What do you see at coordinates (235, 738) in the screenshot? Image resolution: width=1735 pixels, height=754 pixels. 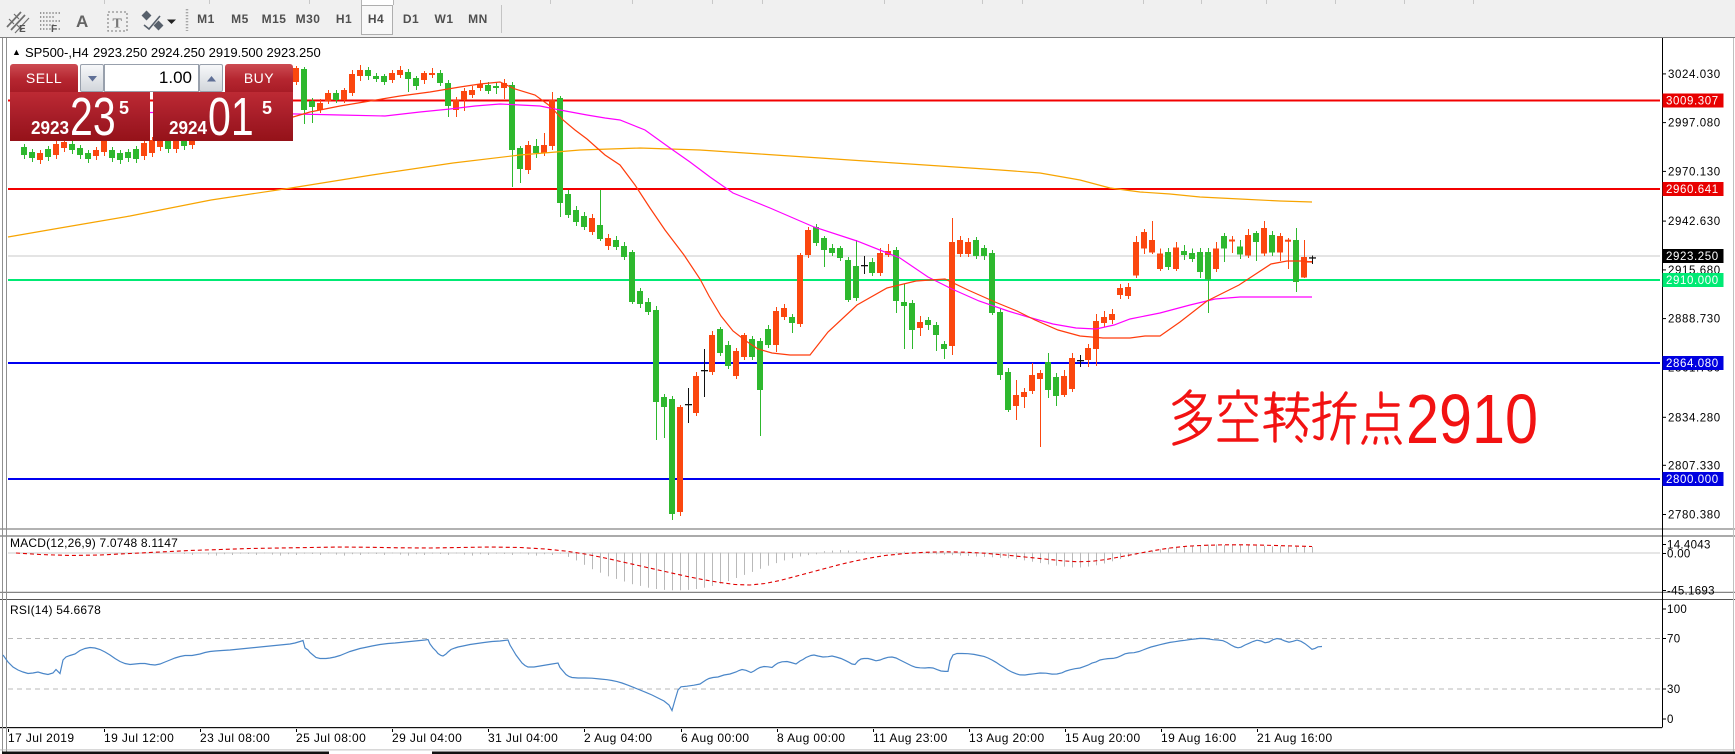 I see `svg-text: 23 Jul 08:00` at bounding box center [235, 738].